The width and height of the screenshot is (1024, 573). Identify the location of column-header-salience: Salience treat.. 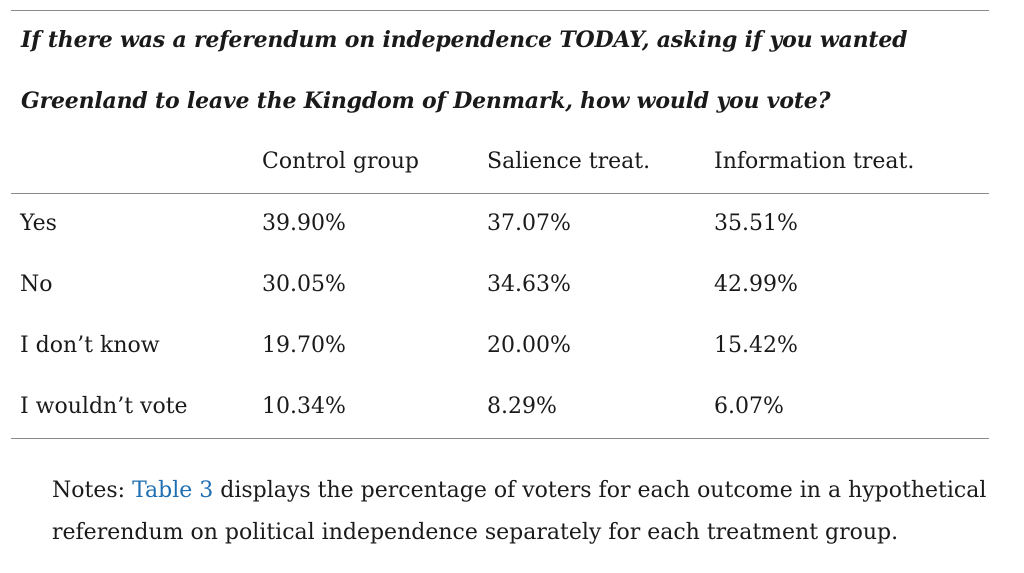
(569, 161).